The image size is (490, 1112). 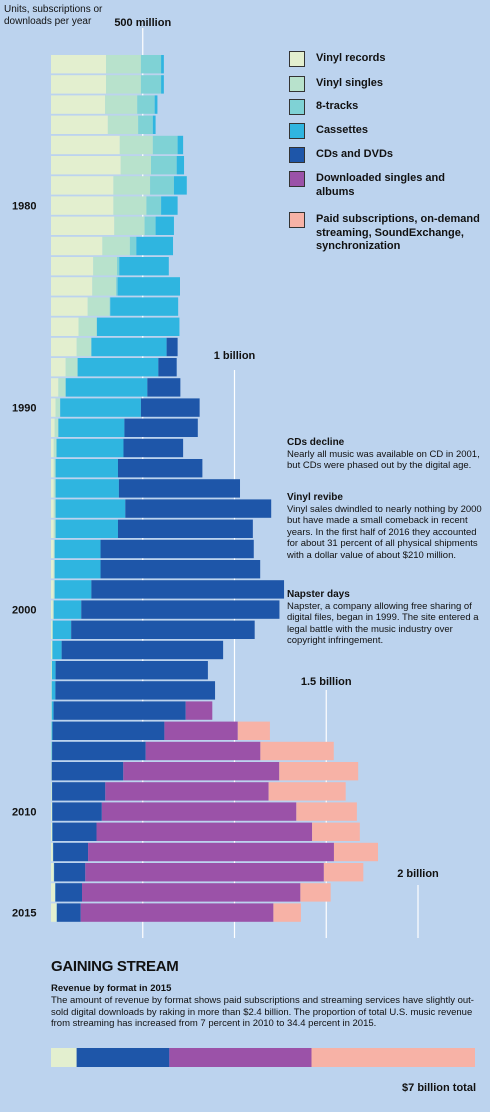 I want to click on gridline-label: 2 billion, so click(x=418, y=874).